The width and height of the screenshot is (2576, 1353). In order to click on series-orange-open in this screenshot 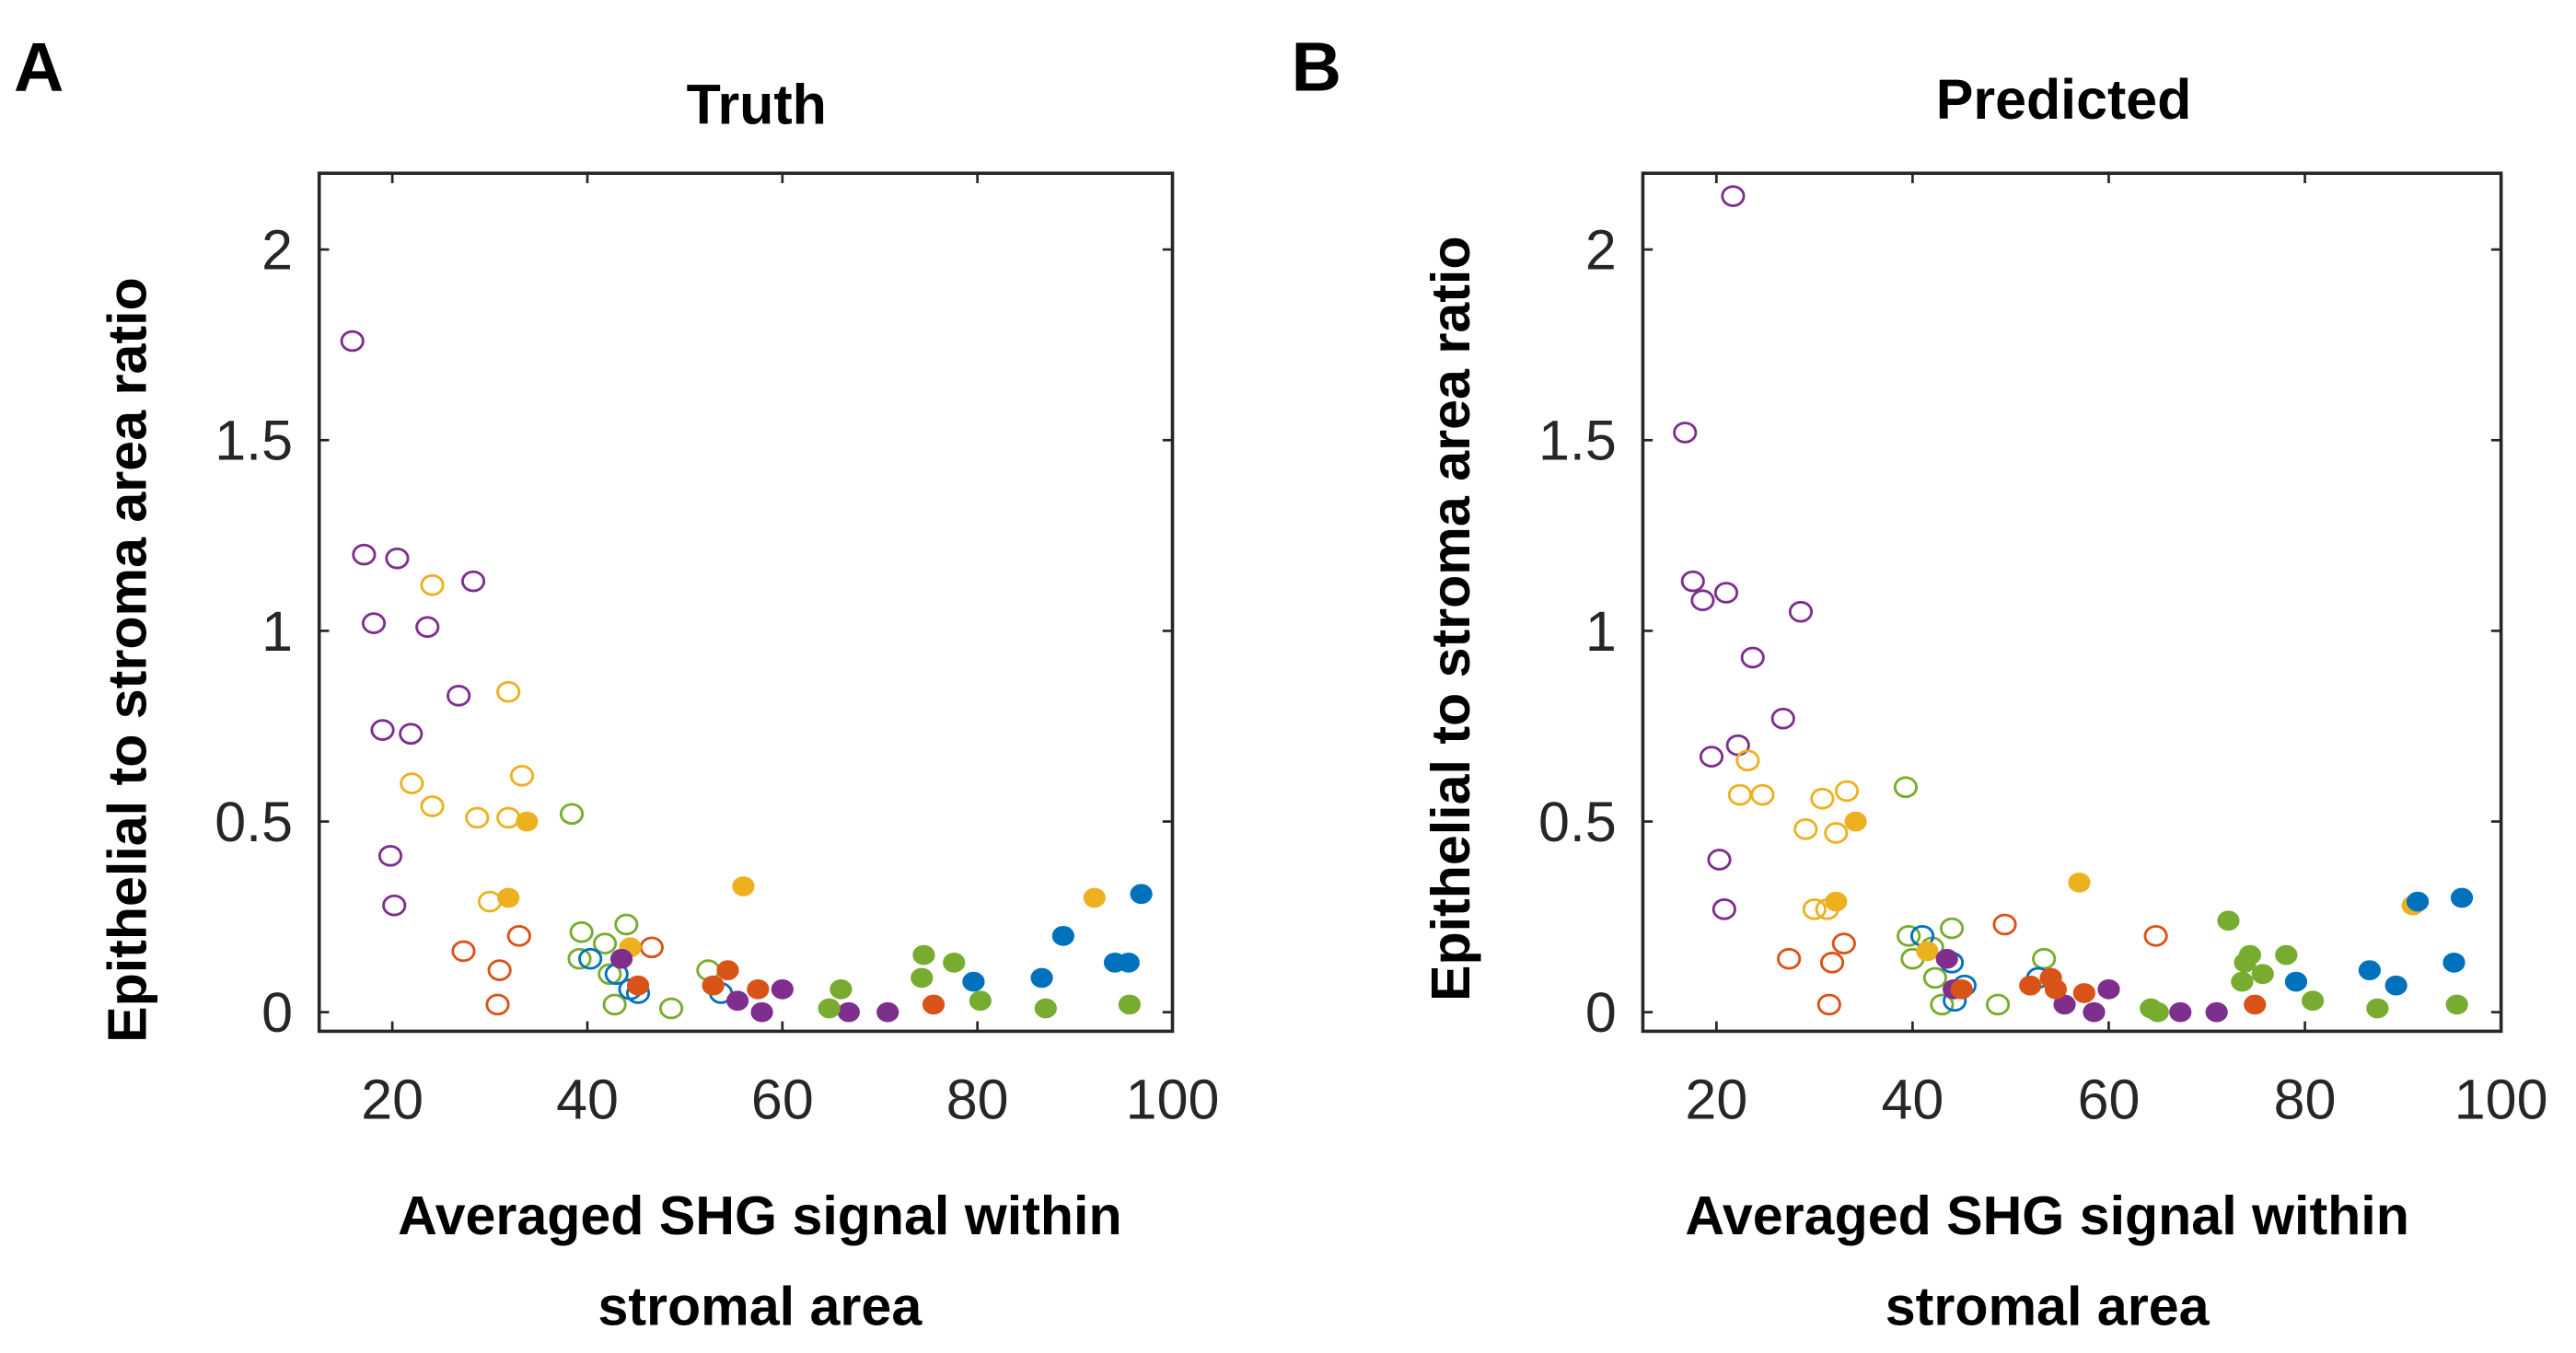, I will do `click(1972, 964)`.